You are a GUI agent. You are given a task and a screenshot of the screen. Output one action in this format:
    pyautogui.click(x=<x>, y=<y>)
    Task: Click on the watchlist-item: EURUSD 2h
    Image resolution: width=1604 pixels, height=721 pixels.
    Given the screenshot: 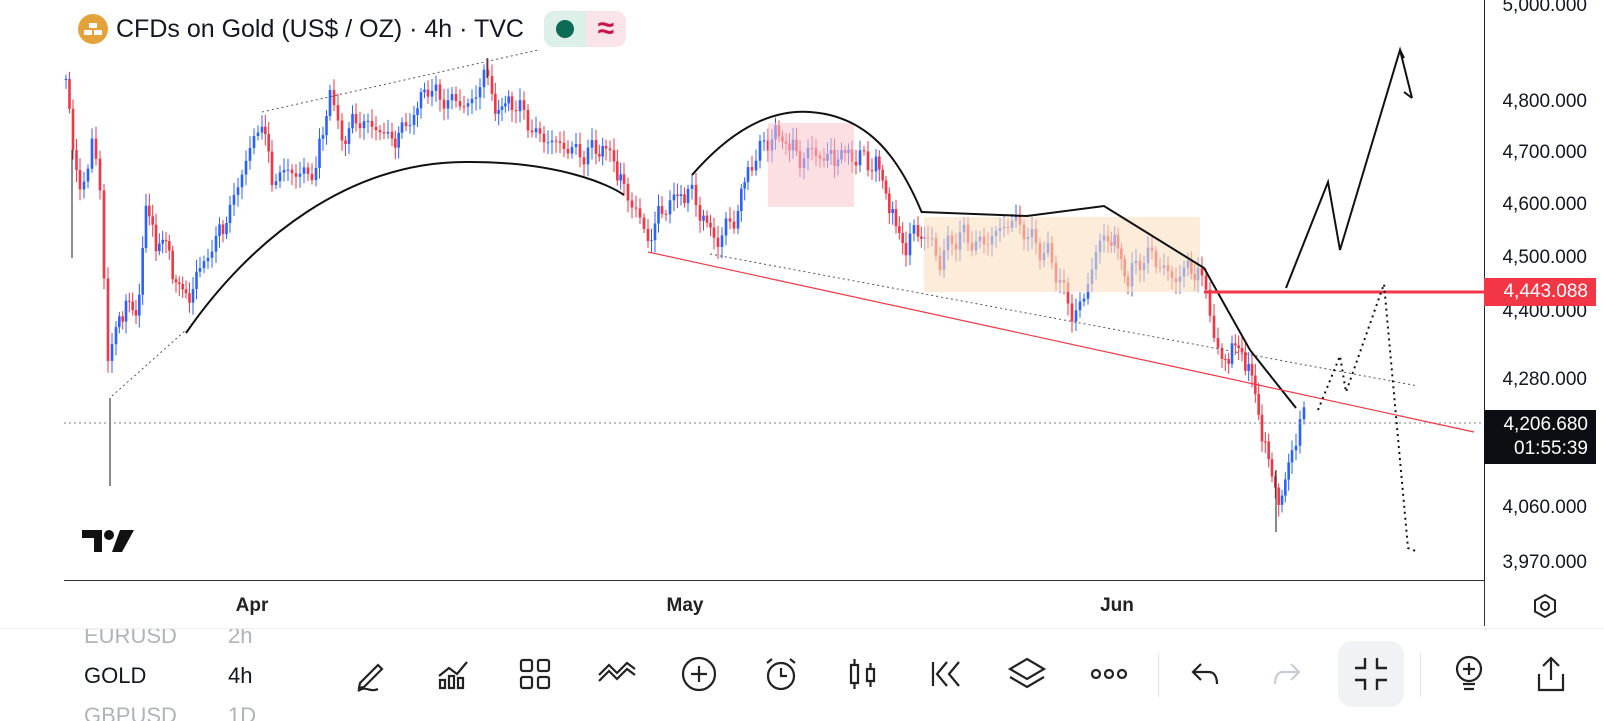 What is the action you would take?
    pyautogui.click(x=168, y=638)
    